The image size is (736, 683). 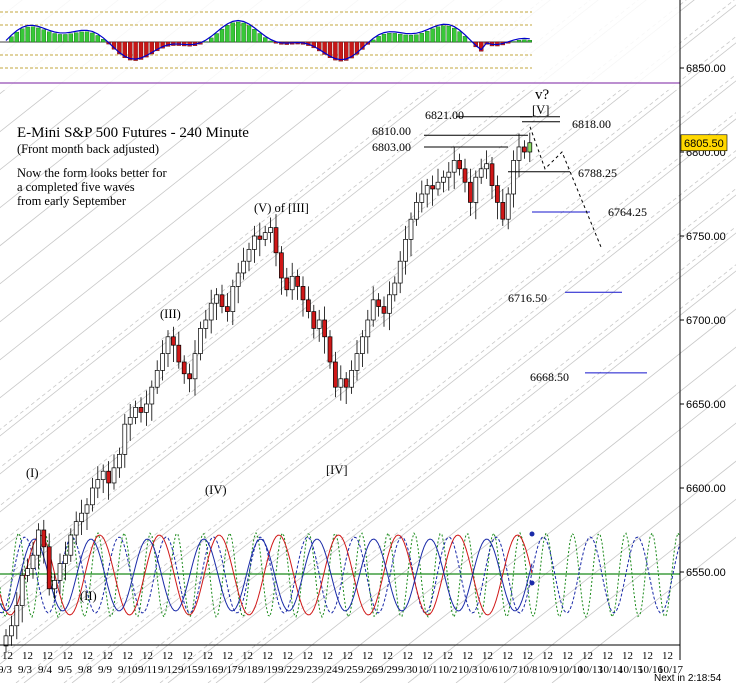 I want to click on time-tick-label: 9/23, so click(x=308, y=670).